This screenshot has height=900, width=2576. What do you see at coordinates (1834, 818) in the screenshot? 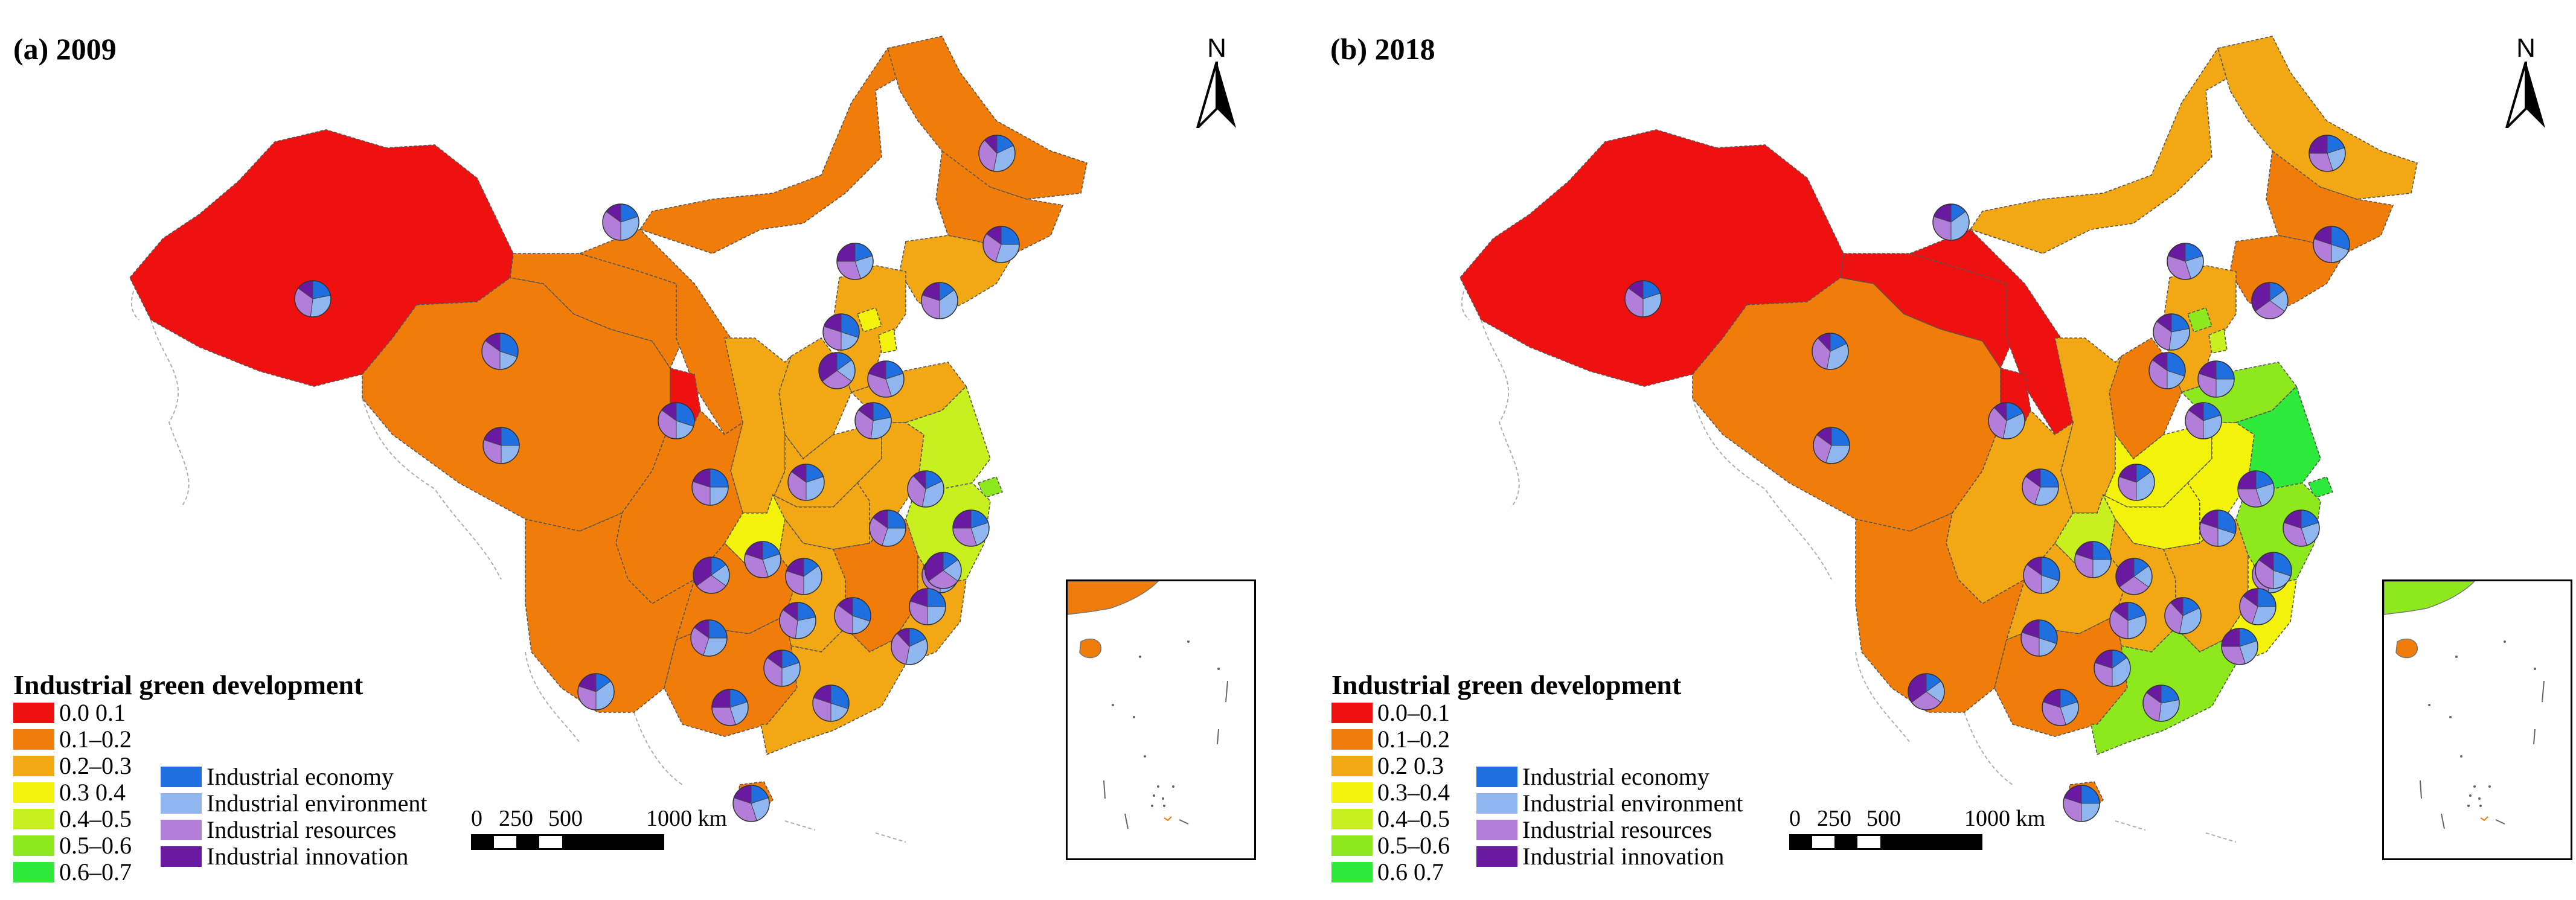
I see `scale-label-250: 250` at bounding box center [1834, 818].